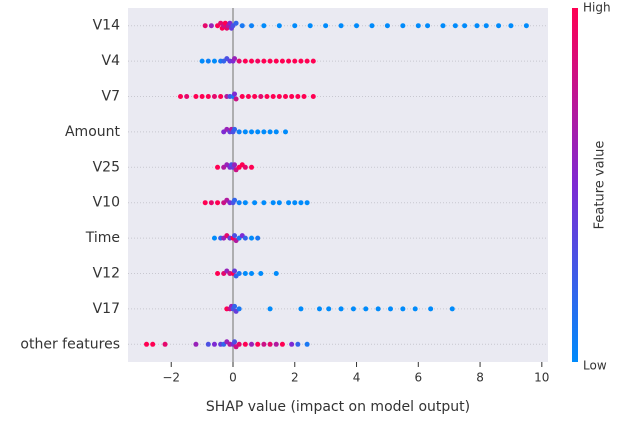  Describe the element at coordinates (106, 167) in the screenshot. I see `y-tick-label: V25` at that location.